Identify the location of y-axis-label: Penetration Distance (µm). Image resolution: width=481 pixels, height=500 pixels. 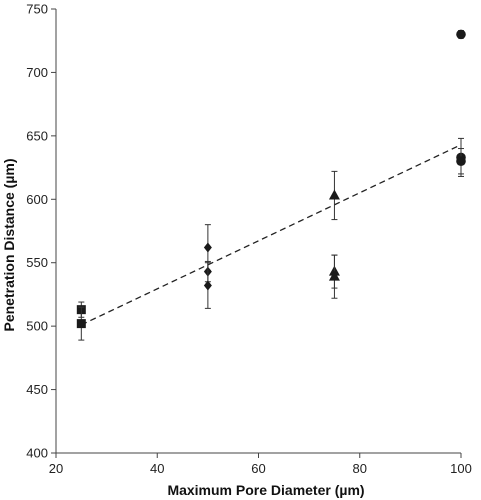
(9, 245).